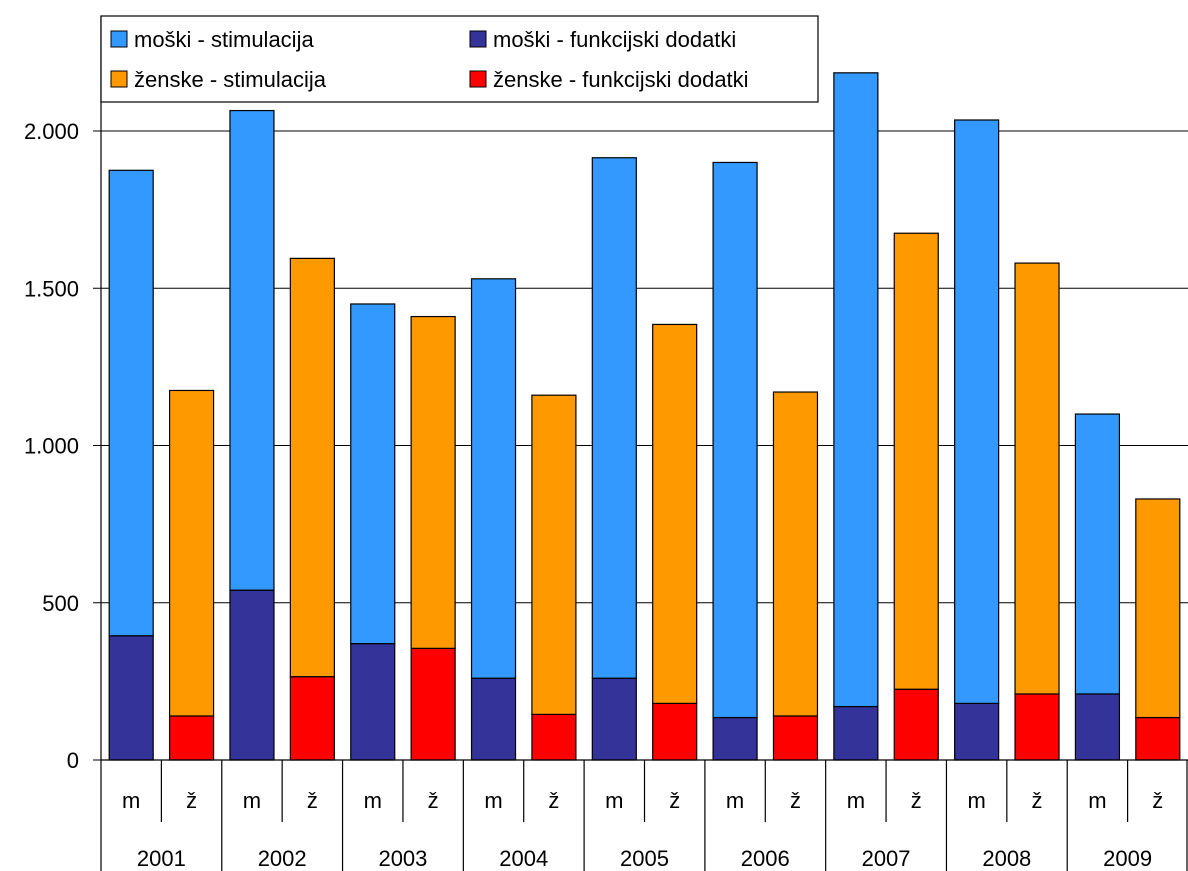  Describe the element at coordinates (856, 390) in the screenshot. I see `bar-m-stimulation-2007` at that location.